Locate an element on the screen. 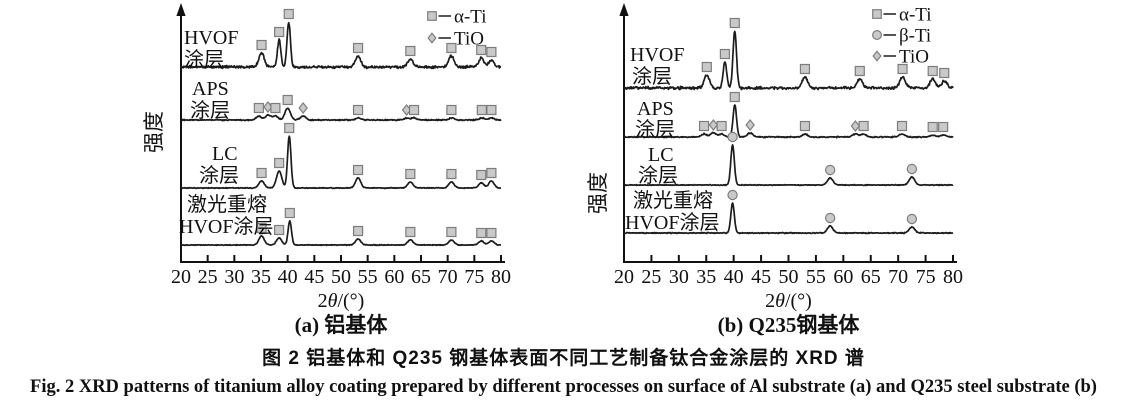 The height and width of the screenshot is (410, 1127). x-tick-label: 55 is located at coordinates (816, 277).